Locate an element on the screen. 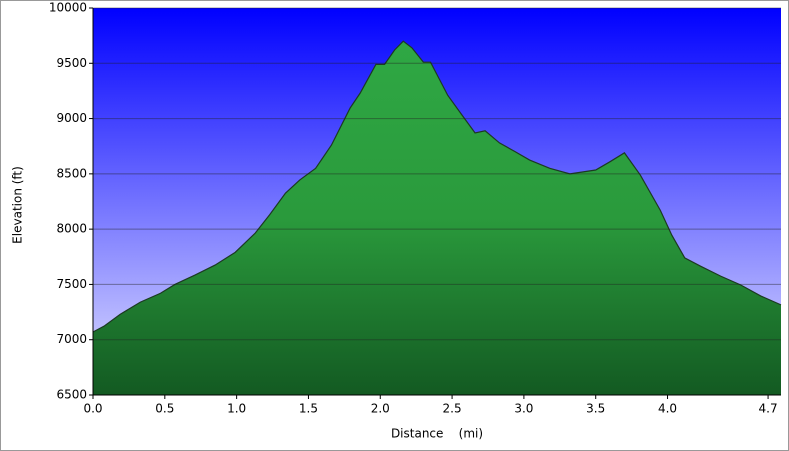 The width and height of the screenshot is (789, 451). x-tick-label: 2.5 is located at coordinates (452, 409).